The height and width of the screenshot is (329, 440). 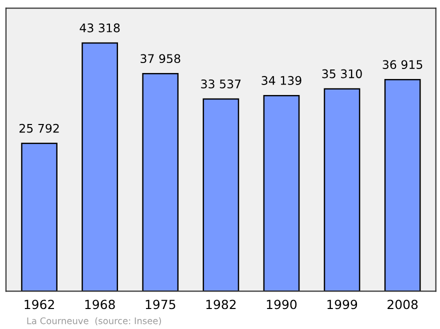 I want to click on data-label: 37 958, so click(x=160, y=59).